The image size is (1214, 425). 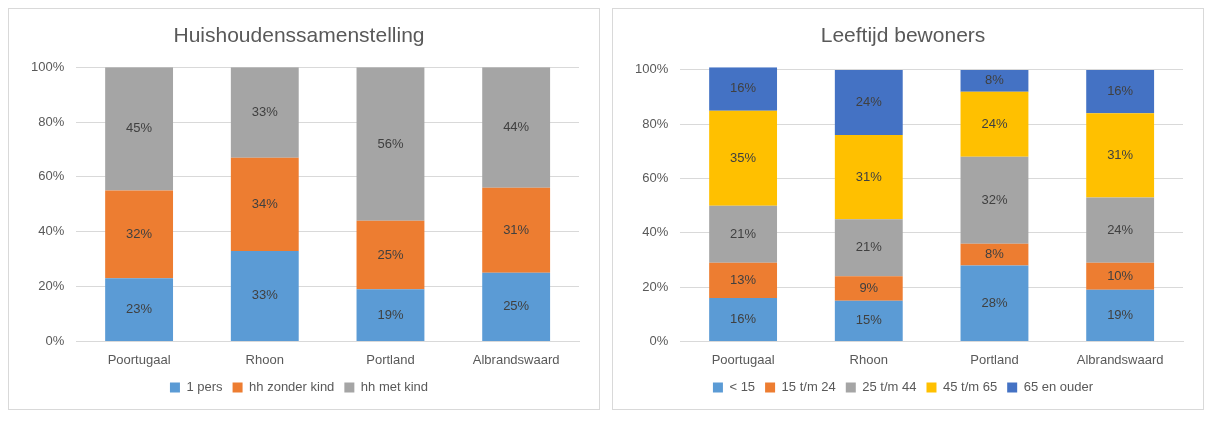 I want to click on legend-label: 45 t/m 65, so click(x=970, y=387).